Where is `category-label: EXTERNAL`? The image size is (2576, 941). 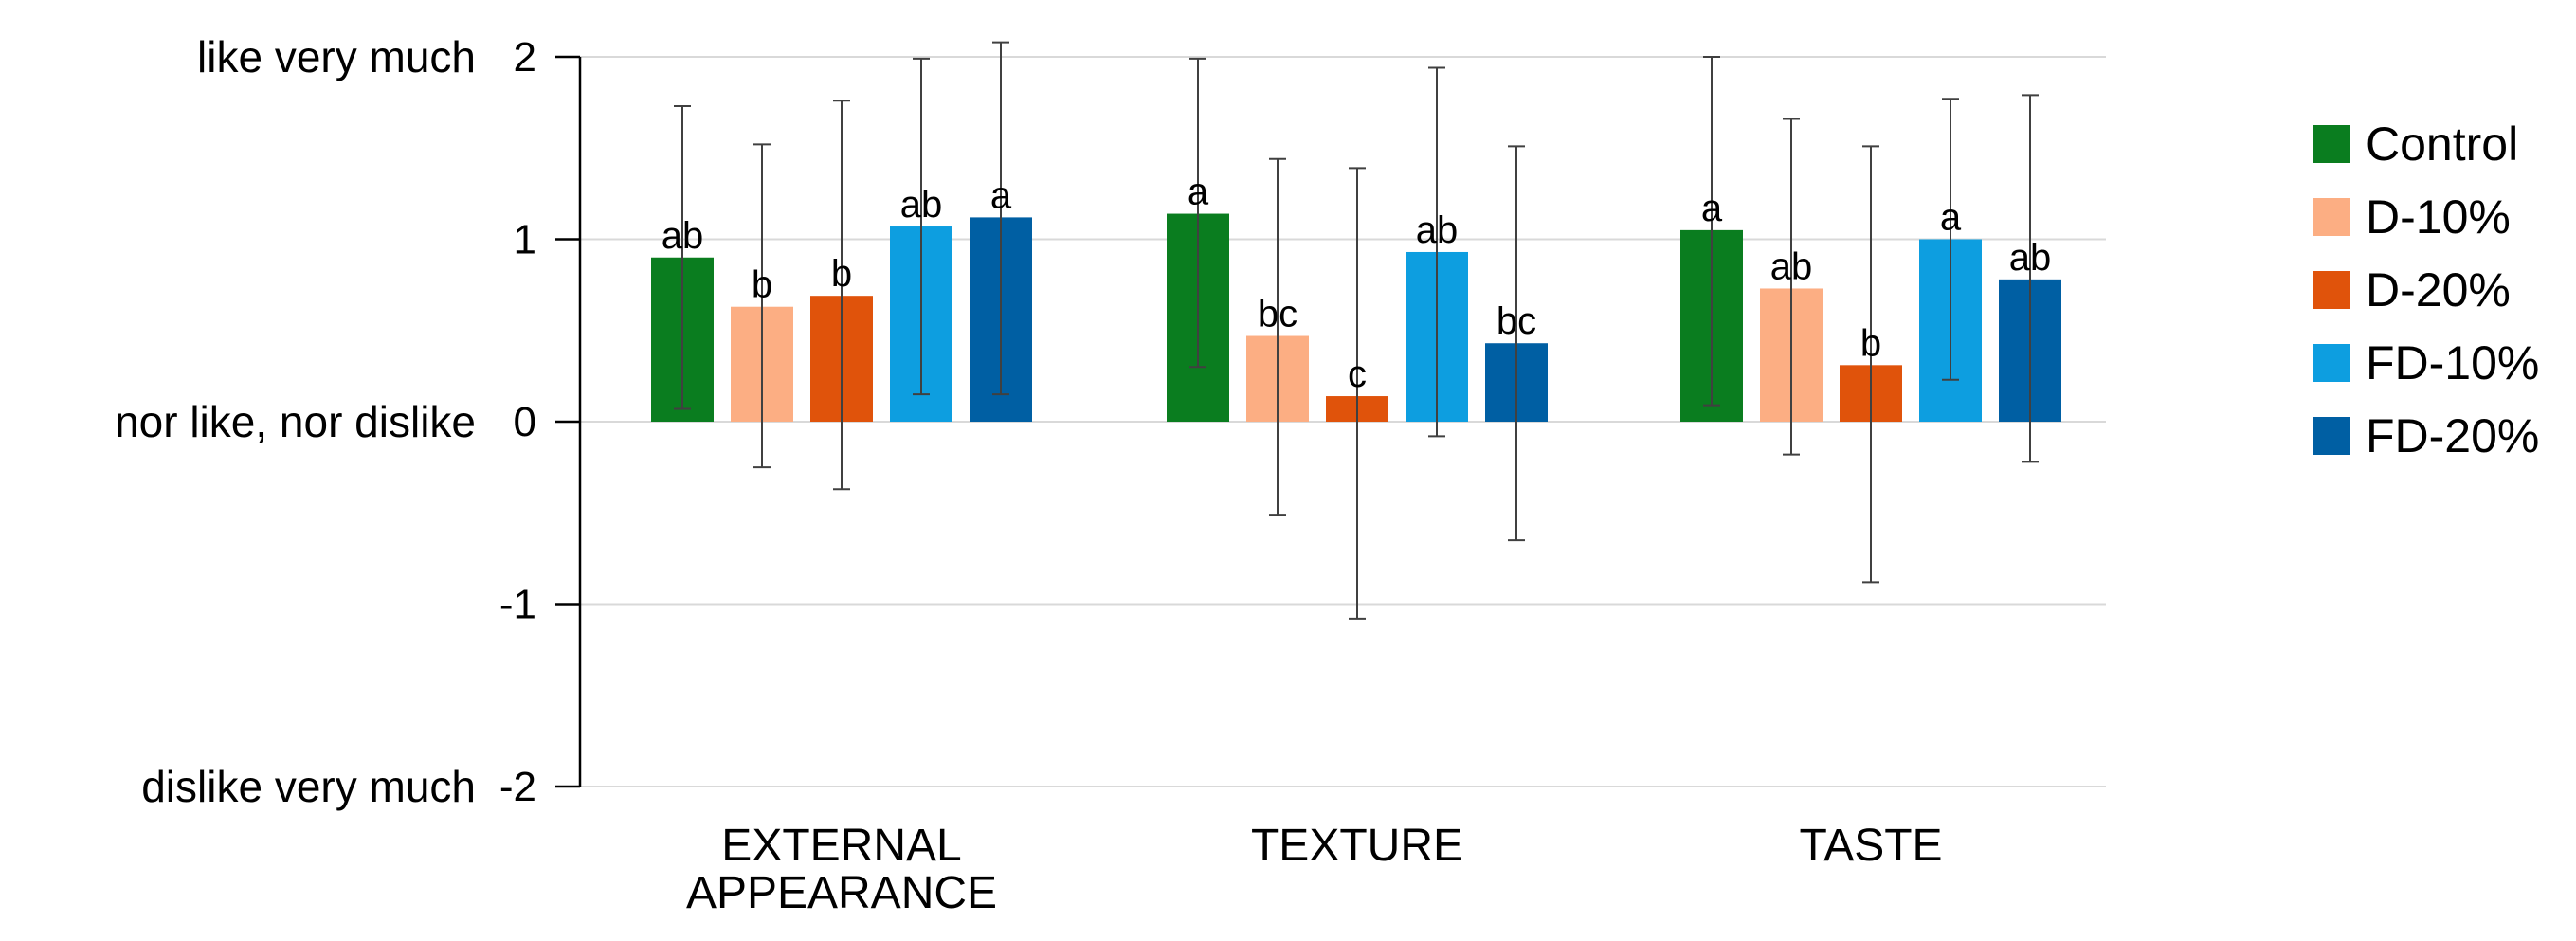
category-label: EXTERNAL is located at coordinates (841, 846).